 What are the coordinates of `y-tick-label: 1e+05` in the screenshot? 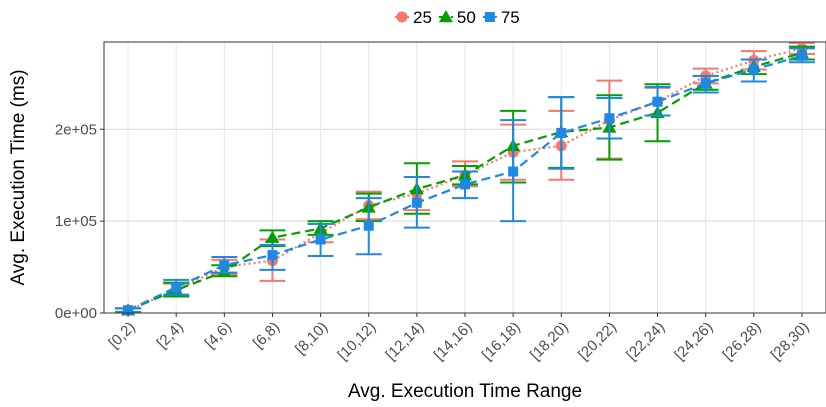 It's located at (76, 221).